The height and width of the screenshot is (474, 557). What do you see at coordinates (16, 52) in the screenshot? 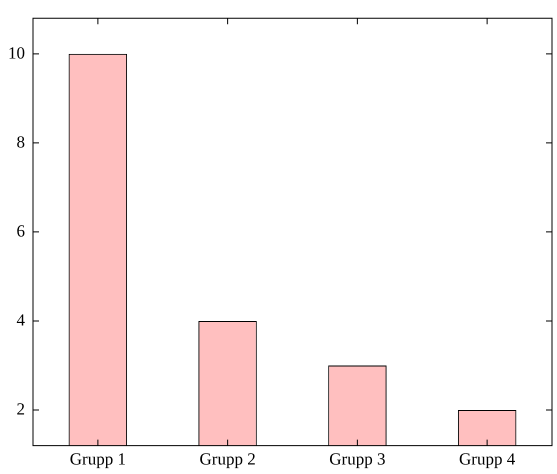
I see `y-tick-label: 10` at bounding box center [16, 52].